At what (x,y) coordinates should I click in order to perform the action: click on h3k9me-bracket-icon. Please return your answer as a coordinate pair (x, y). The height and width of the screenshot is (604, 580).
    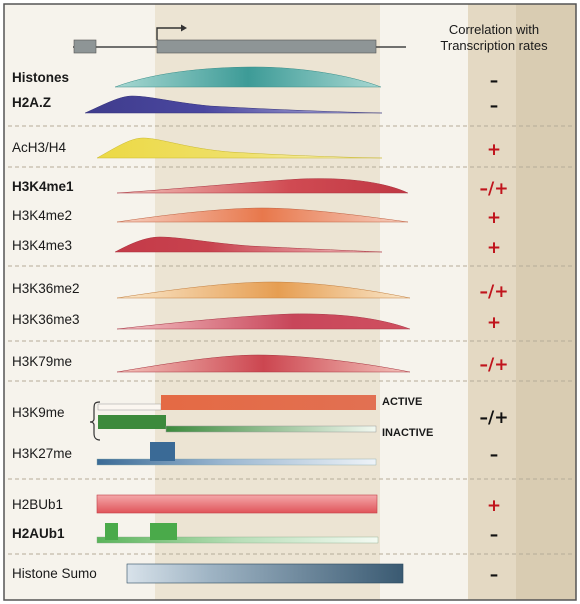
    Looking at the image, I should click on (95, 421).